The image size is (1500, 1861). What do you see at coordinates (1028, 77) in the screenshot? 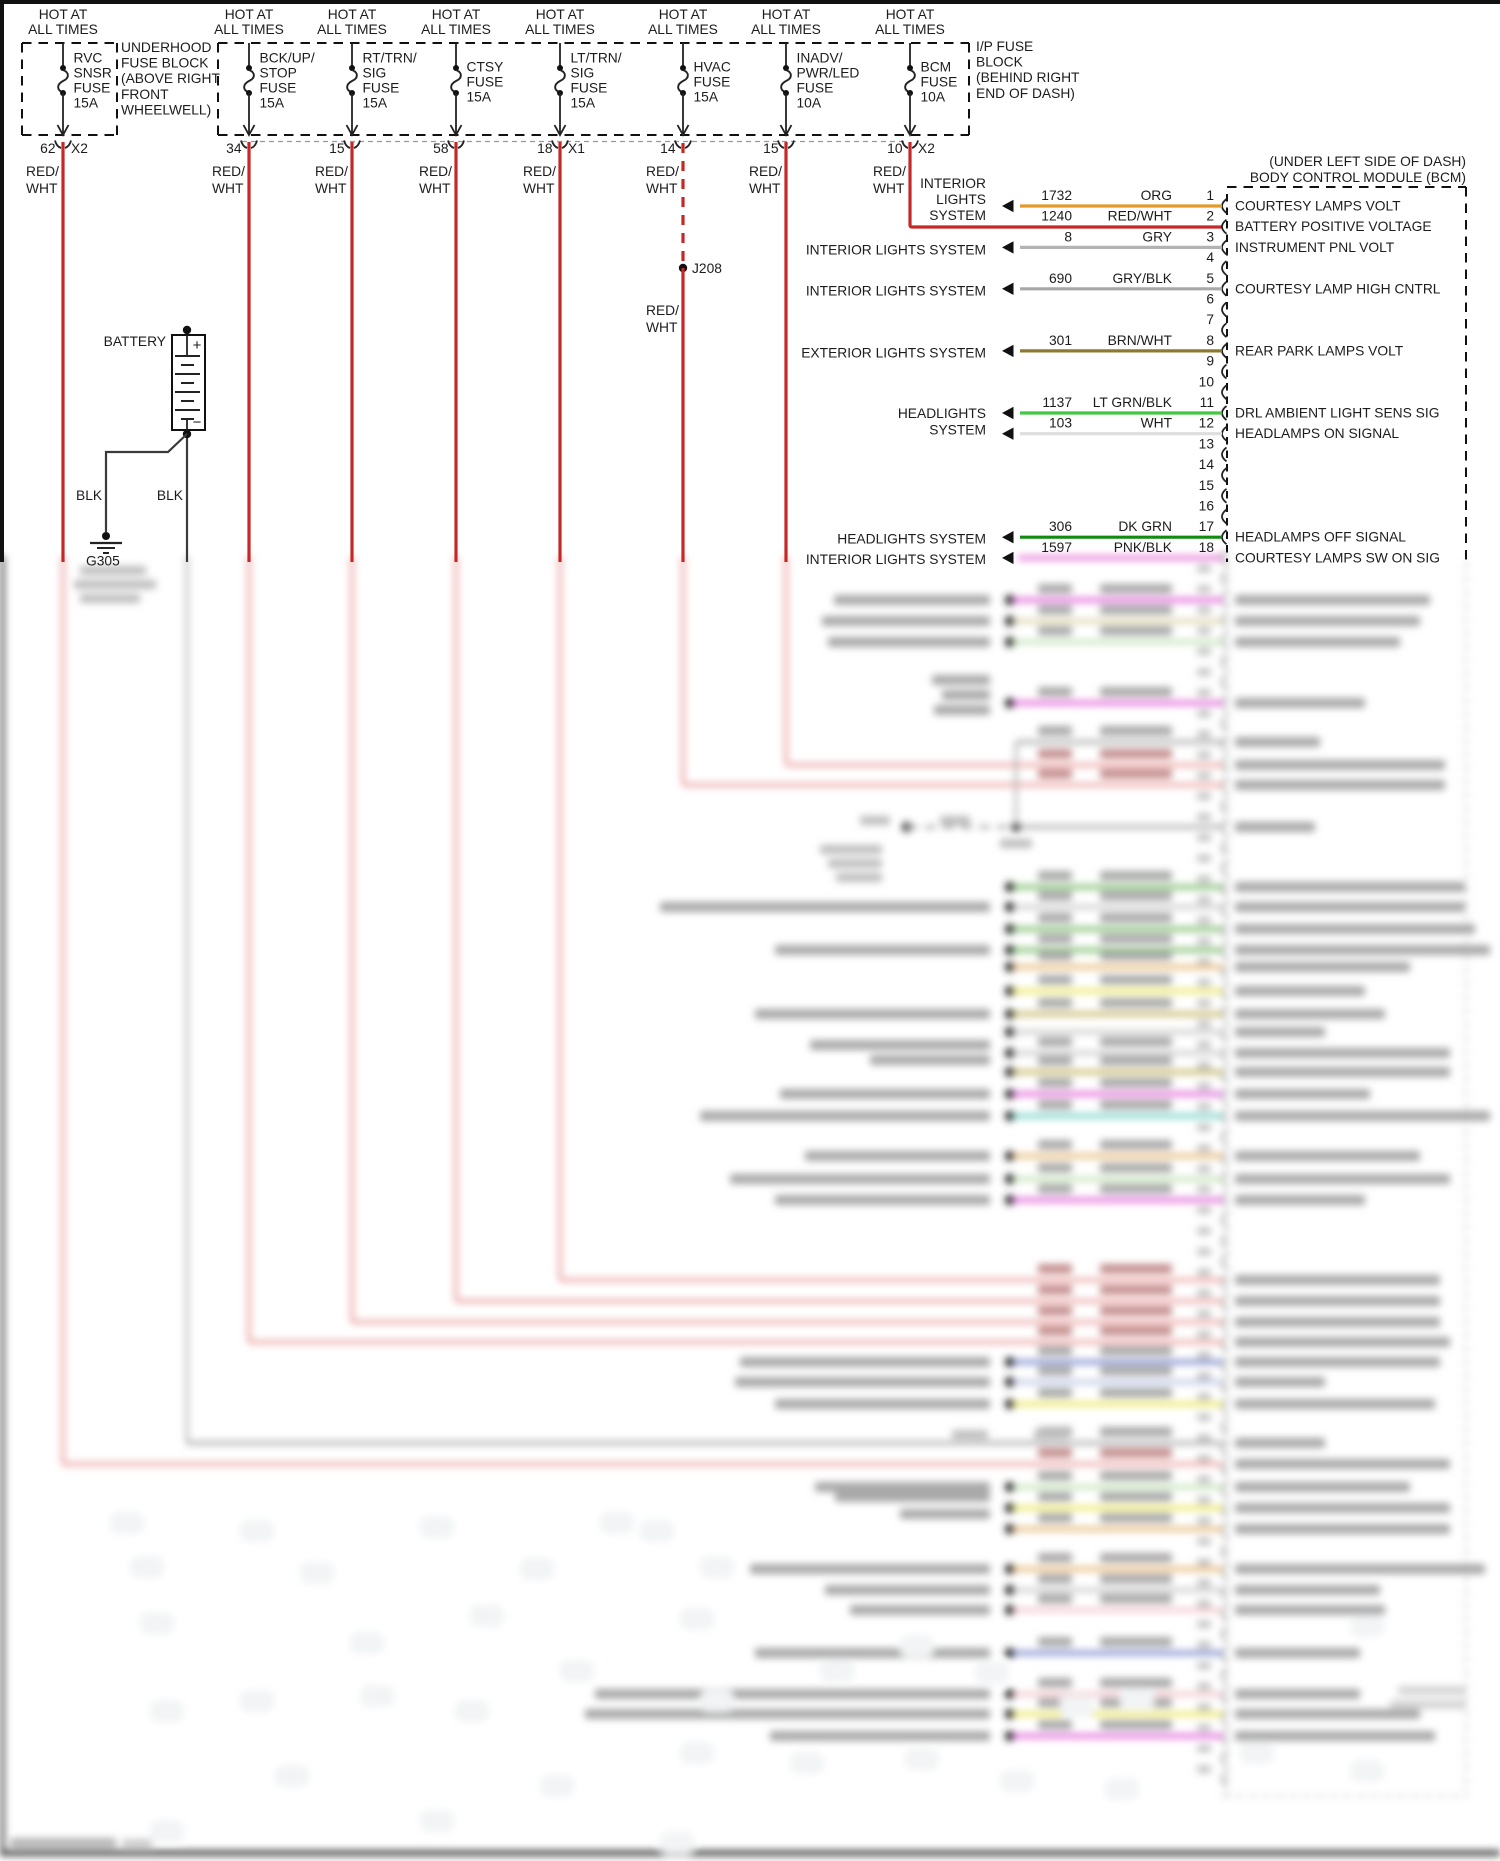
I see `svg-text: (BEHIND RIGHT` at bounding box center [1028, 77].